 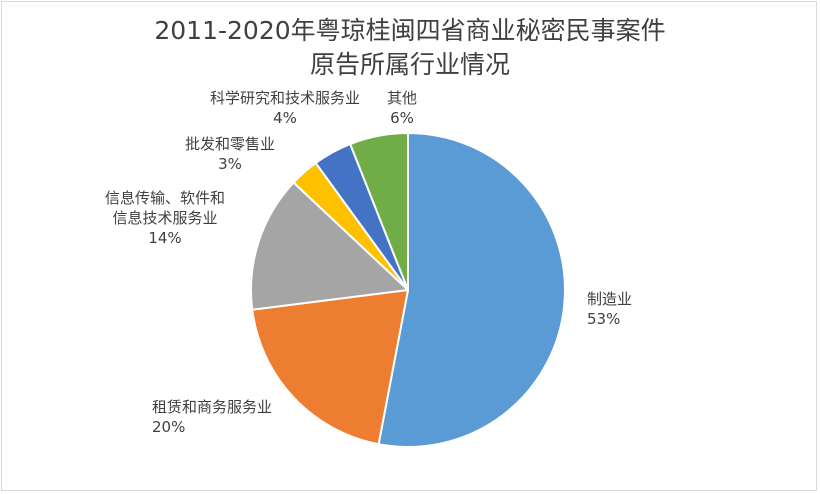 I want to click on slice-percent-label: 14%, so click(x=164, y=238).